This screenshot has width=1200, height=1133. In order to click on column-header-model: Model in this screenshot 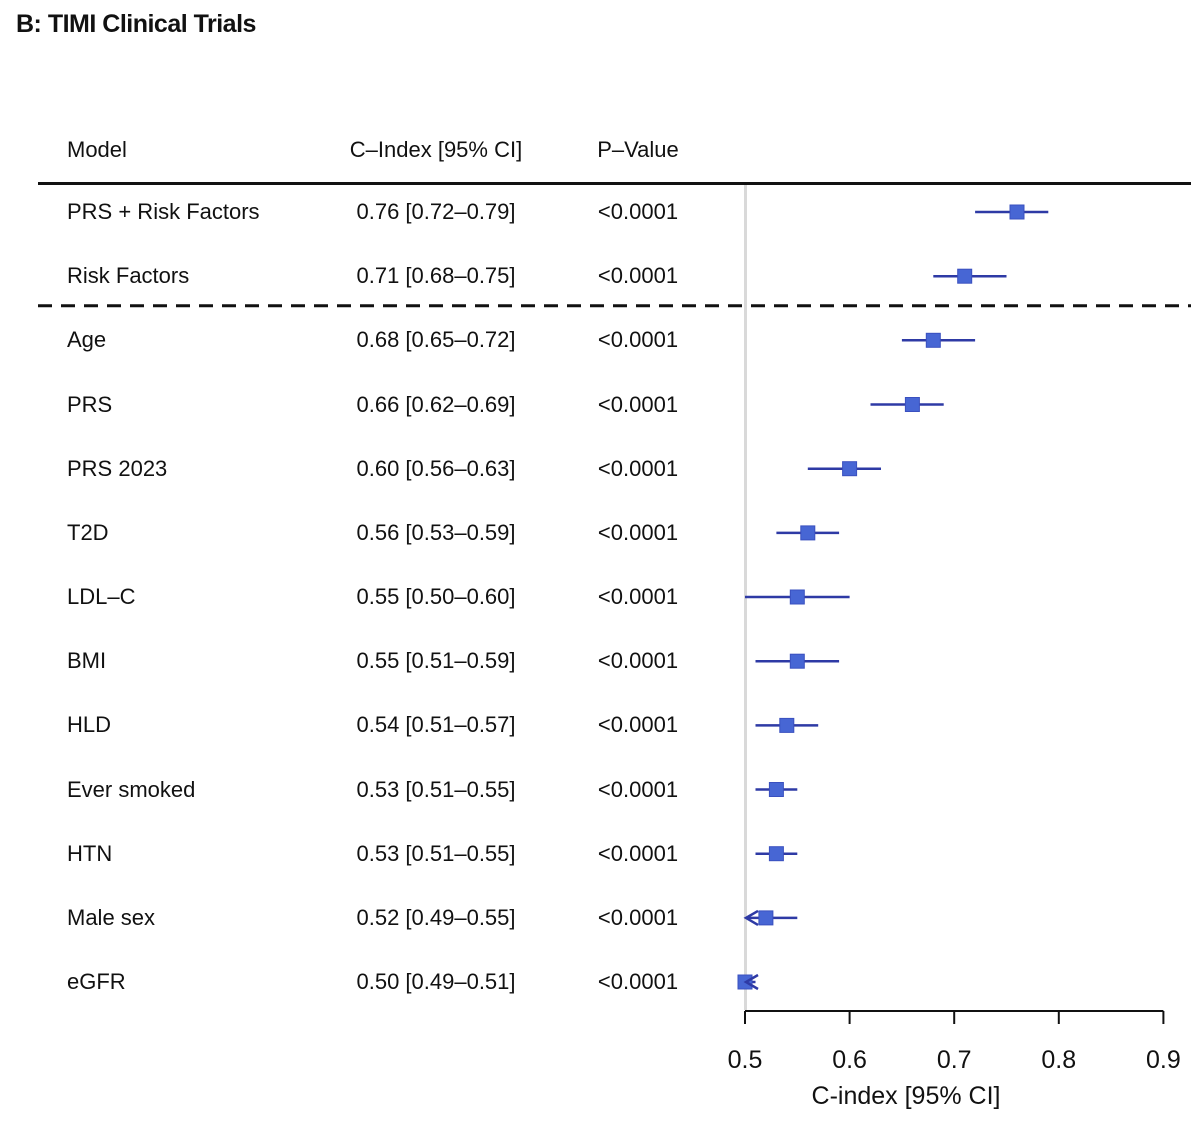, I will do `click(97, 149)`.